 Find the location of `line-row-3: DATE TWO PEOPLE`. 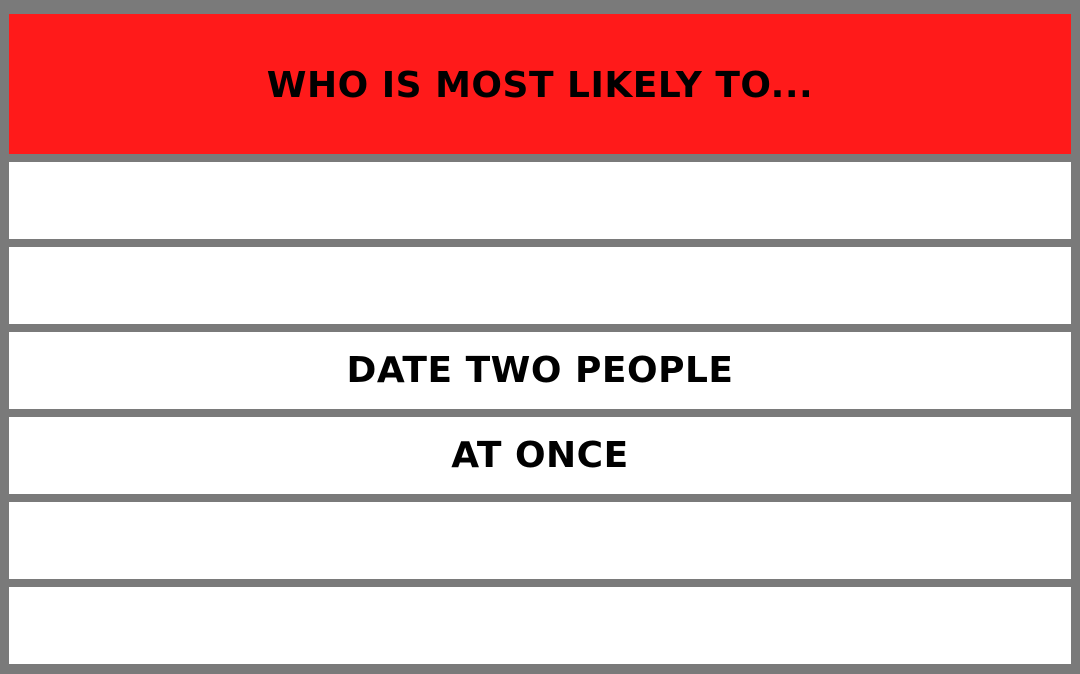

line-row-3: DATE TWO PEOPLE is located at coordinates (540, 370).